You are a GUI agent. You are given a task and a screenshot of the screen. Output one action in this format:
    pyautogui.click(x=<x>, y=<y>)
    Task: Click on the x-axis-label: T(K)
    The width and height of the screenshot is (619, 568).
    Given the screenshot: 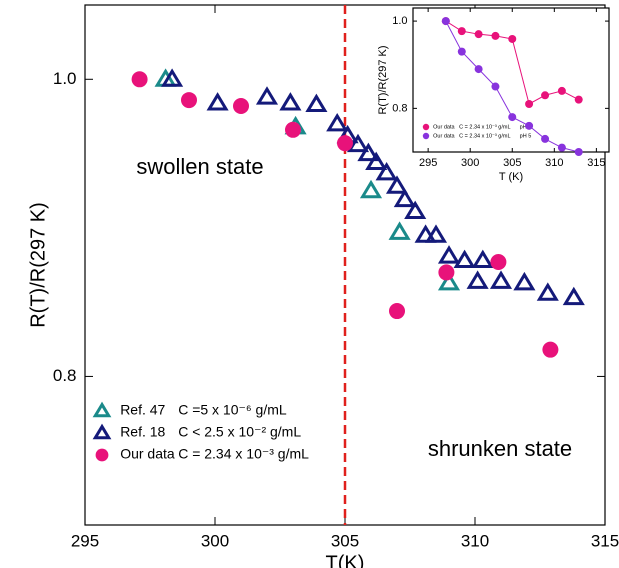 What is the action you would take?
    pyautogui.click(x=345, y=560)
    